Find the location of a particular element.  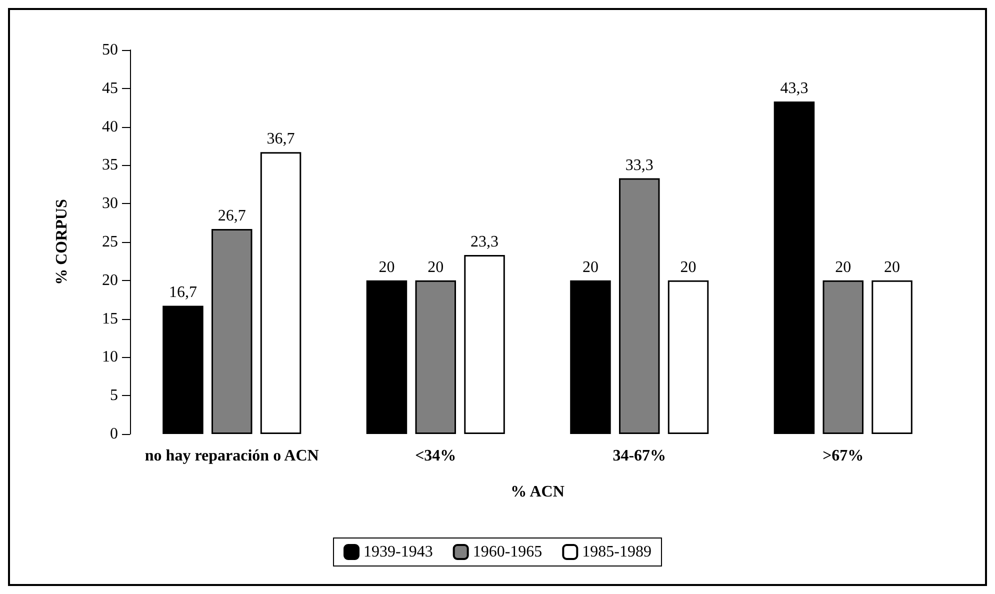

y-axis-title: % CORPUS is located at coordinates (62, 242).